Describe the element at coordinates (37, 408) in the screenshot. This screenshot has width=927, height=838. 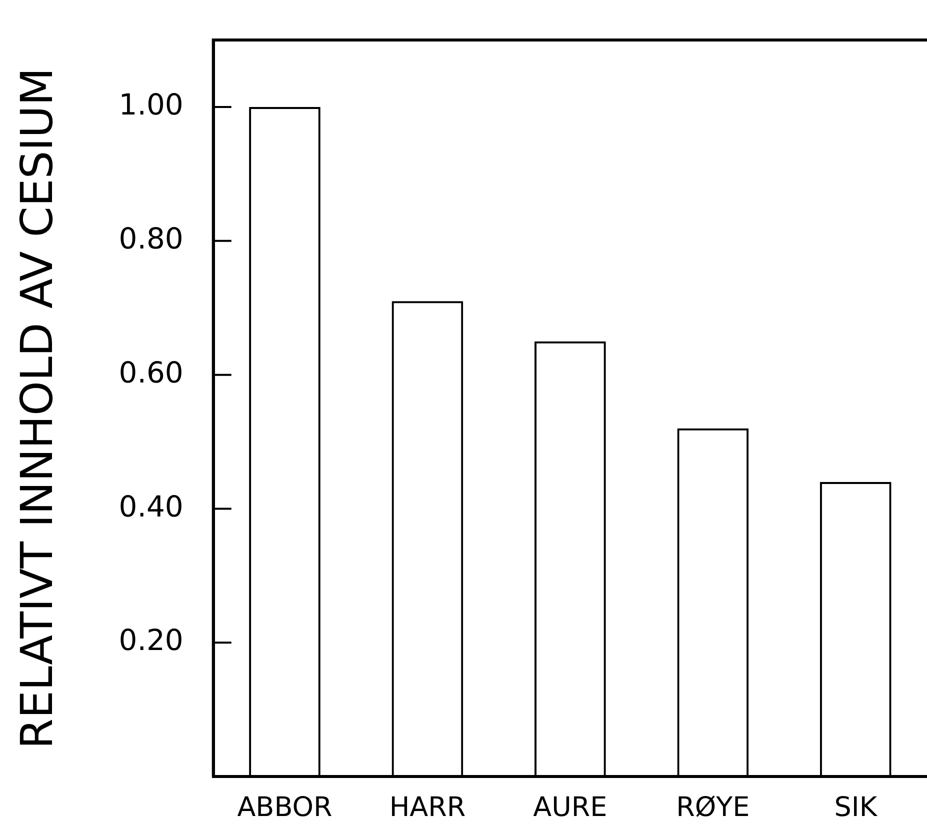
I see `y-axis-title: RELATIVT INNHOLD AV CESIUM` at that location.